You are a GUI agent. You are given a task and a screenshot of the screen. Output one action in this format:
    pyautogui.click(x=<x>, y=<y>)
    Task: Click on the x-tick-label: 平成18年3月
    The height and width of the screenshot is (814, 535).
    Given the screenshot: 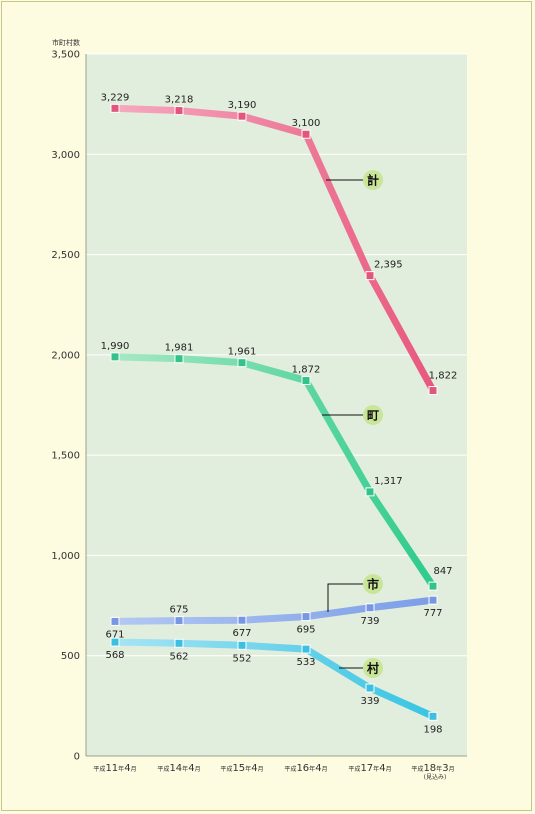 What is the action you would take?
    pyautogui.click(x=432, y=768)
    